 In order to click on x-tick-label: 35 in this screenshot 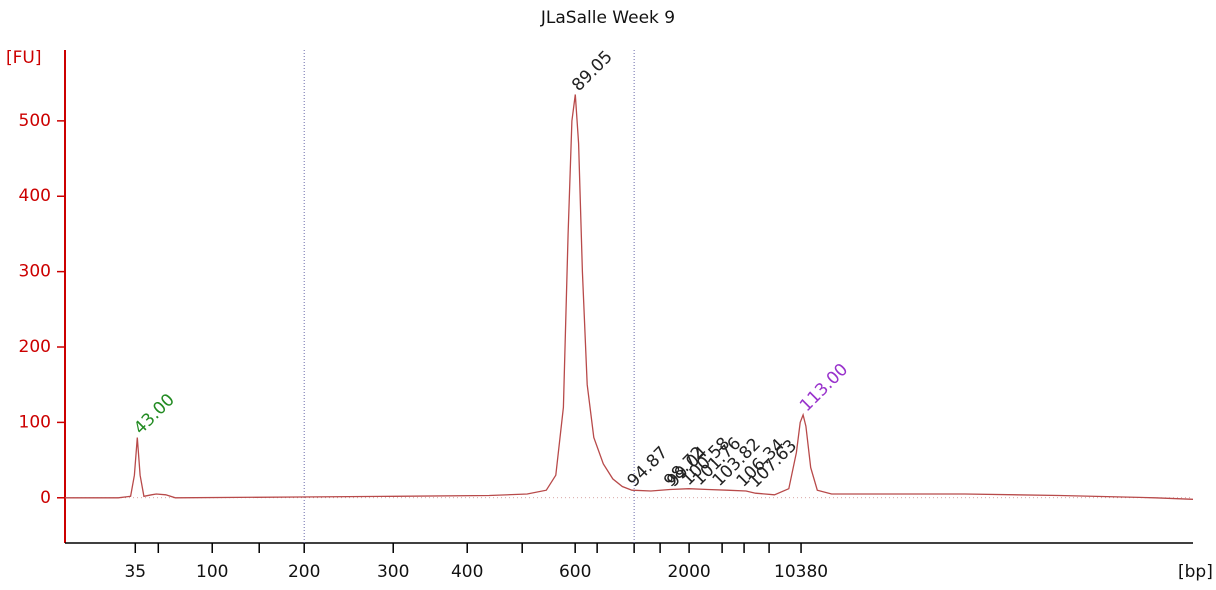, I will do `click(135, 572)`.